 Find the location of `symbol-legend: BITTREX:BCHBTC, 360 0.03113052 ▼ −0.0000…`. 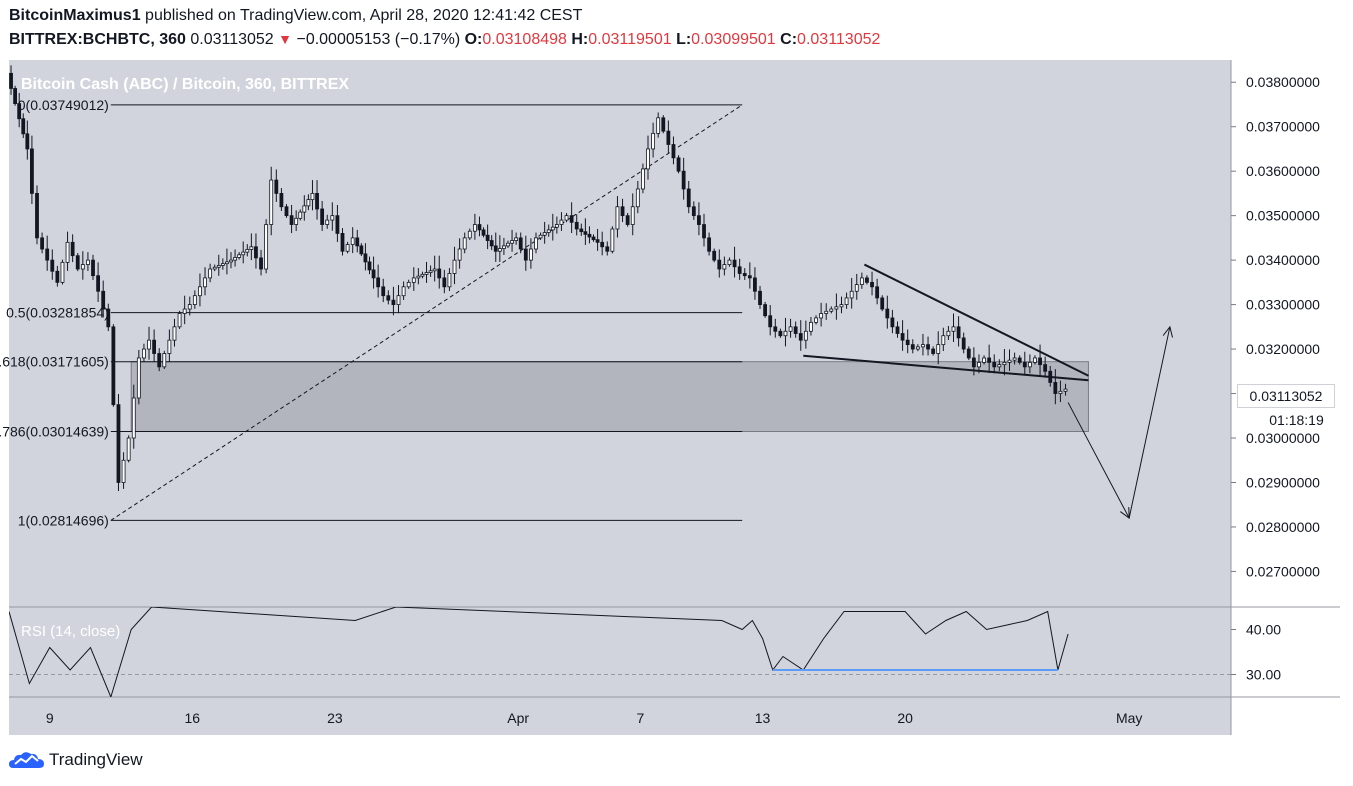

symbol-legend: BITTREX:BCHBTC, 360 0.03113052 ▼ −0.0000… is located at coordinates (444, 40).